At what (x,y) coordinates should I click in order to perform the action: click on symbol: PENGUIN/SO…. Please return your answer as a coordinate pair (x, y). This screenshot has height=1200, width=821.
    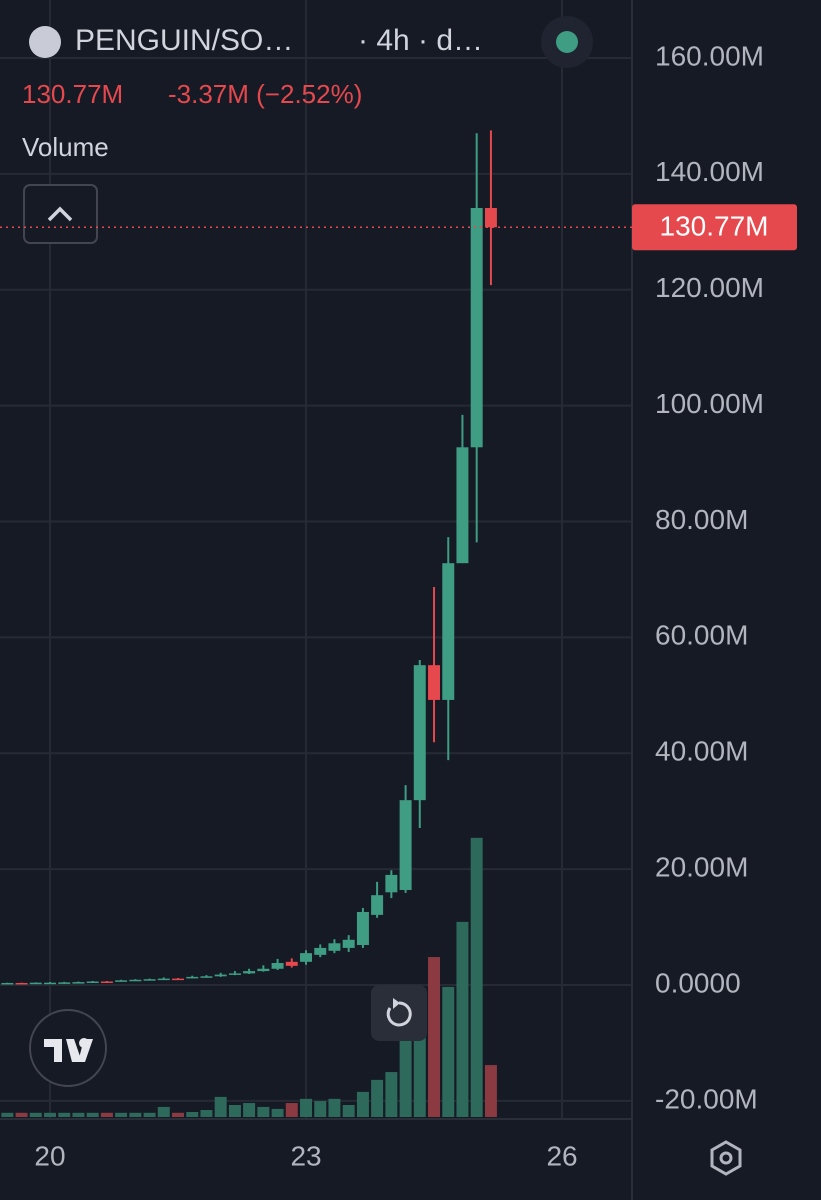
    Looking at the image, I should click on (184, 40).